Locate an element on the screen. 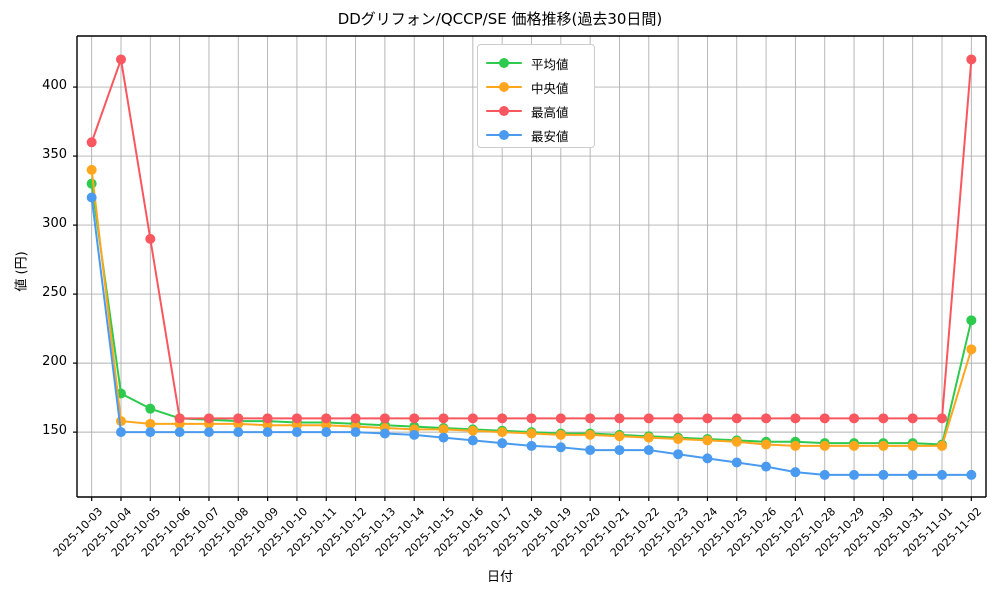 Image resolution: width=1000 pixels, height=600 pixels. y-tick-label: 200 is located at coordinates (54, 362).